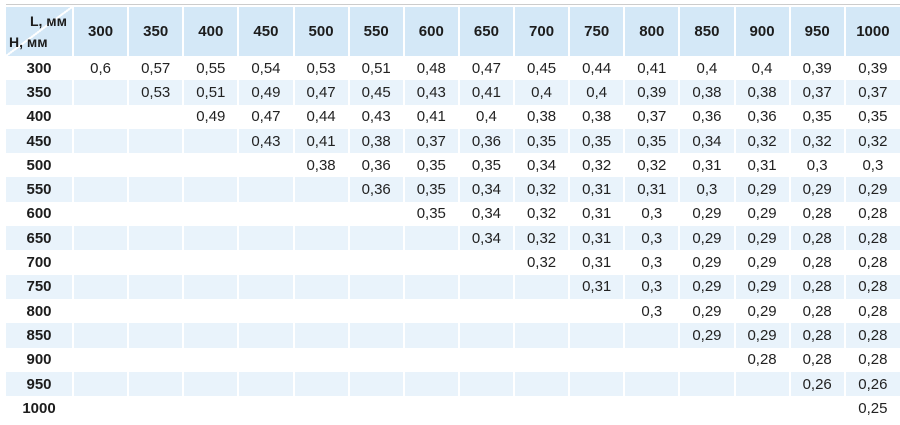 The height and width of the screenshot is (425, 900). Describe the element at coordinates (542, 68) in the screenshot. I see `value-cell: 0,45` at that location.